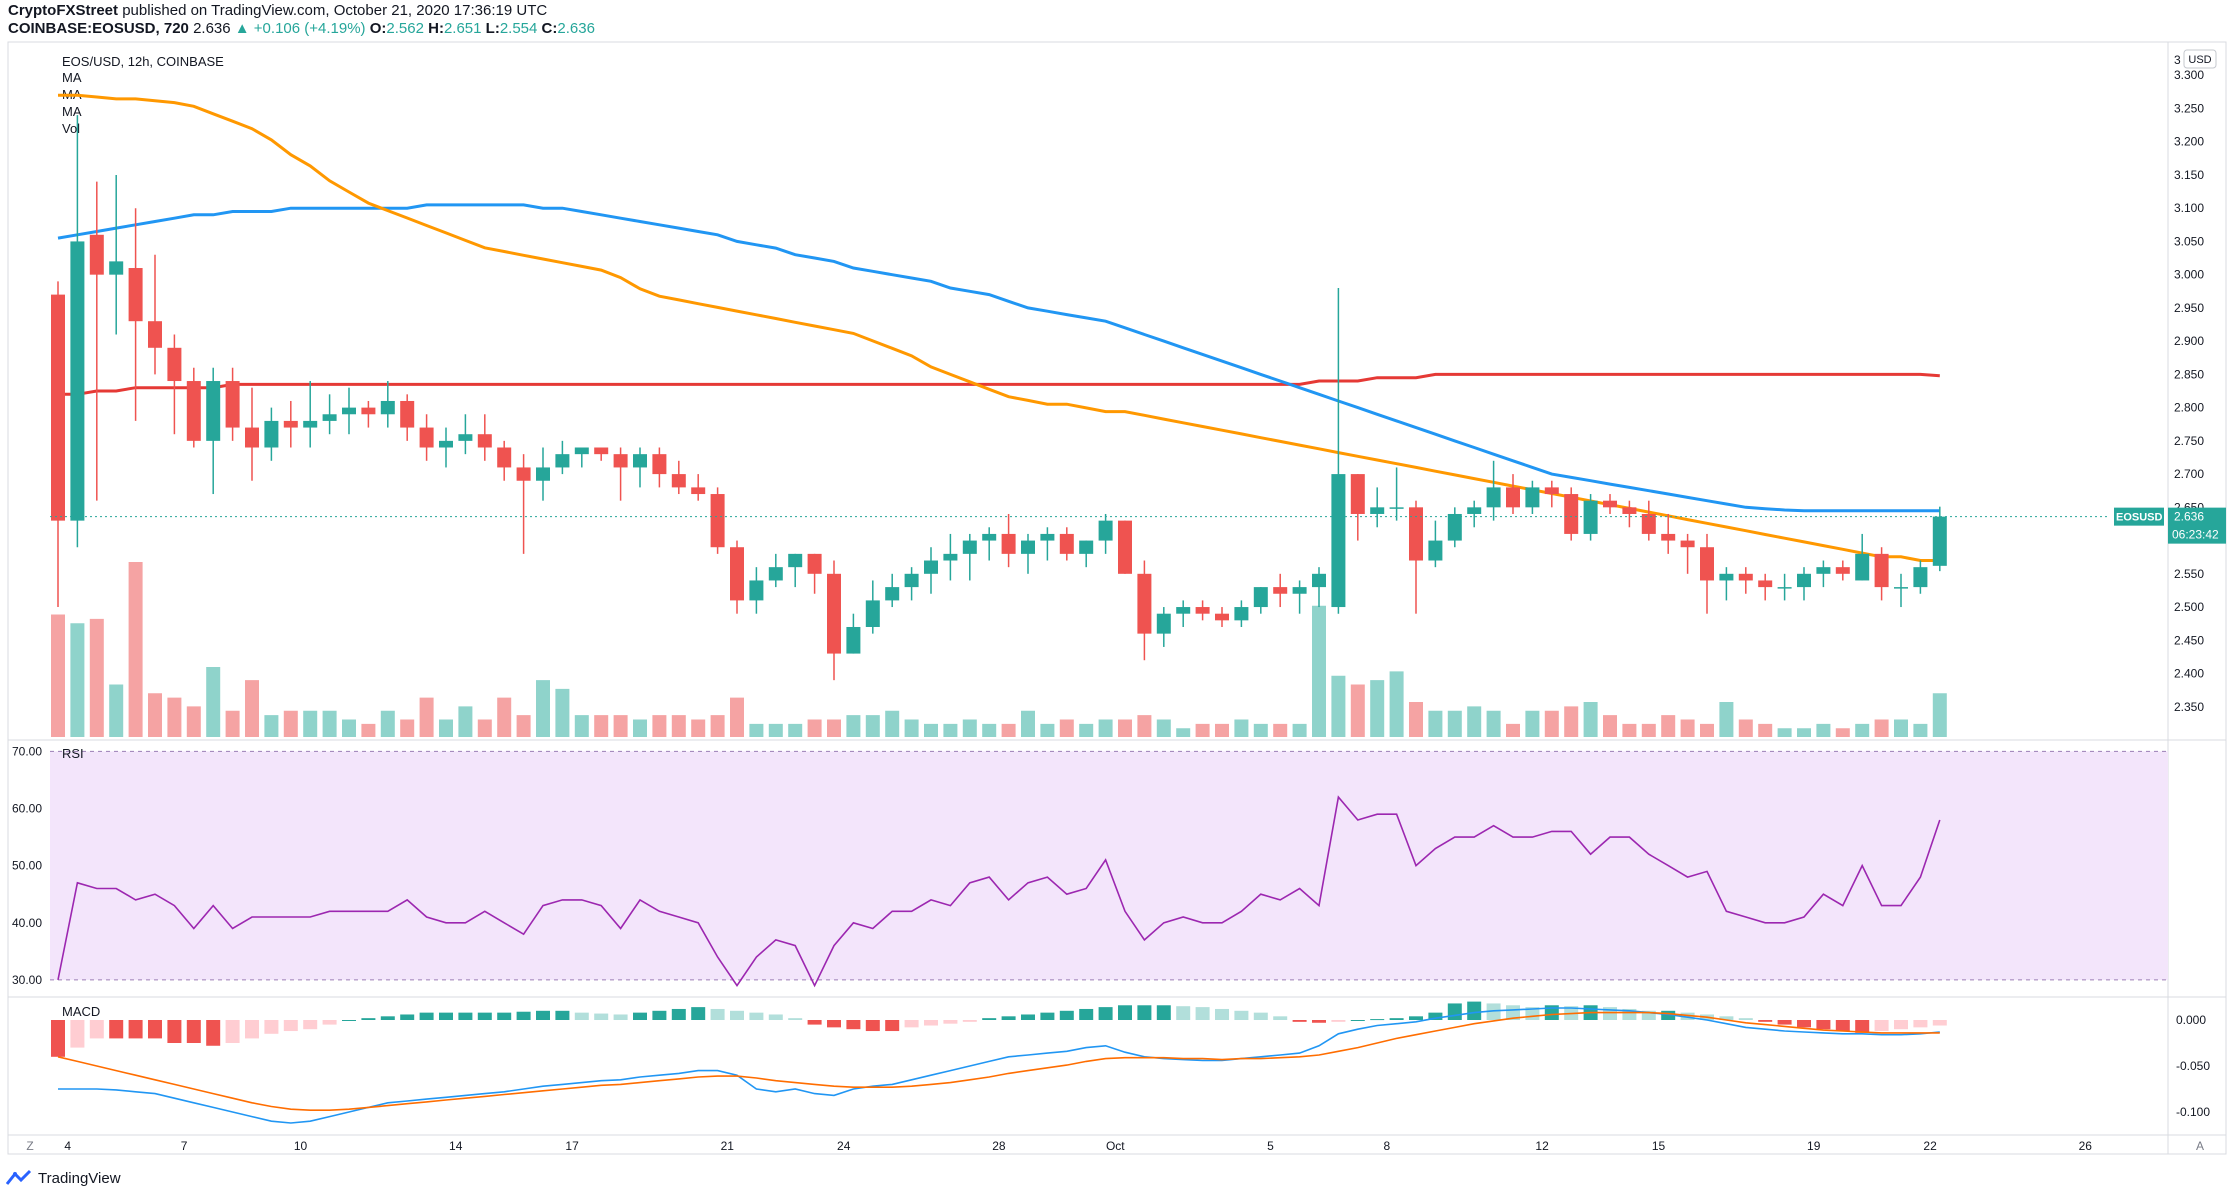 The width and height of the screenshot is (2238, 1201). I want to click on price-axis-tick: 2.350, so click(2189, 707).